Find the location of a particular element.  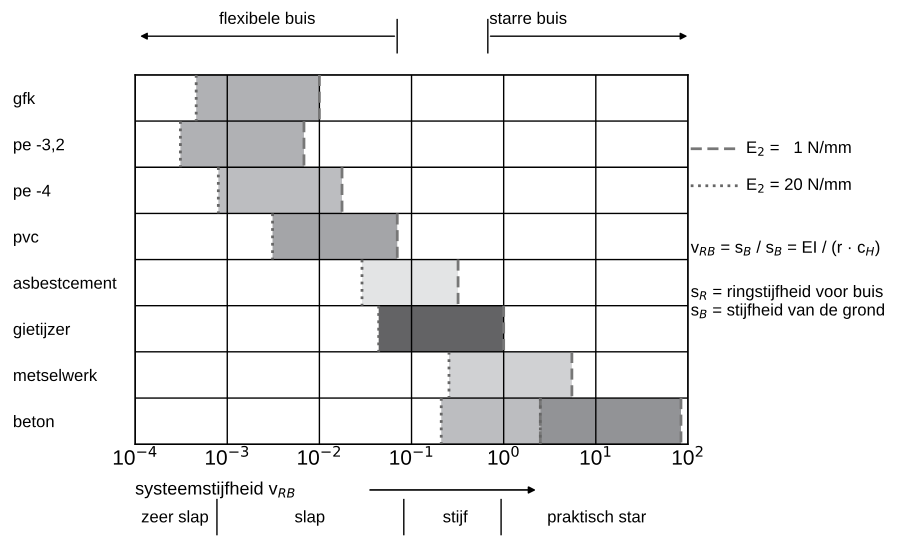

text: slap is located at coordinates (309, 518).